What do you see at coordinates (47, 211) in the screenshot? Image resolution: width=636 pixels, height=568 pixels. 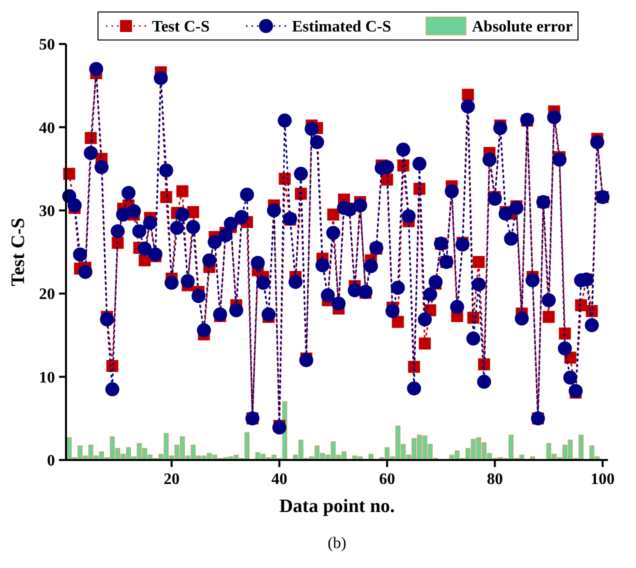 I see `y-tick-label: 30` at bounding box center [47, 211].